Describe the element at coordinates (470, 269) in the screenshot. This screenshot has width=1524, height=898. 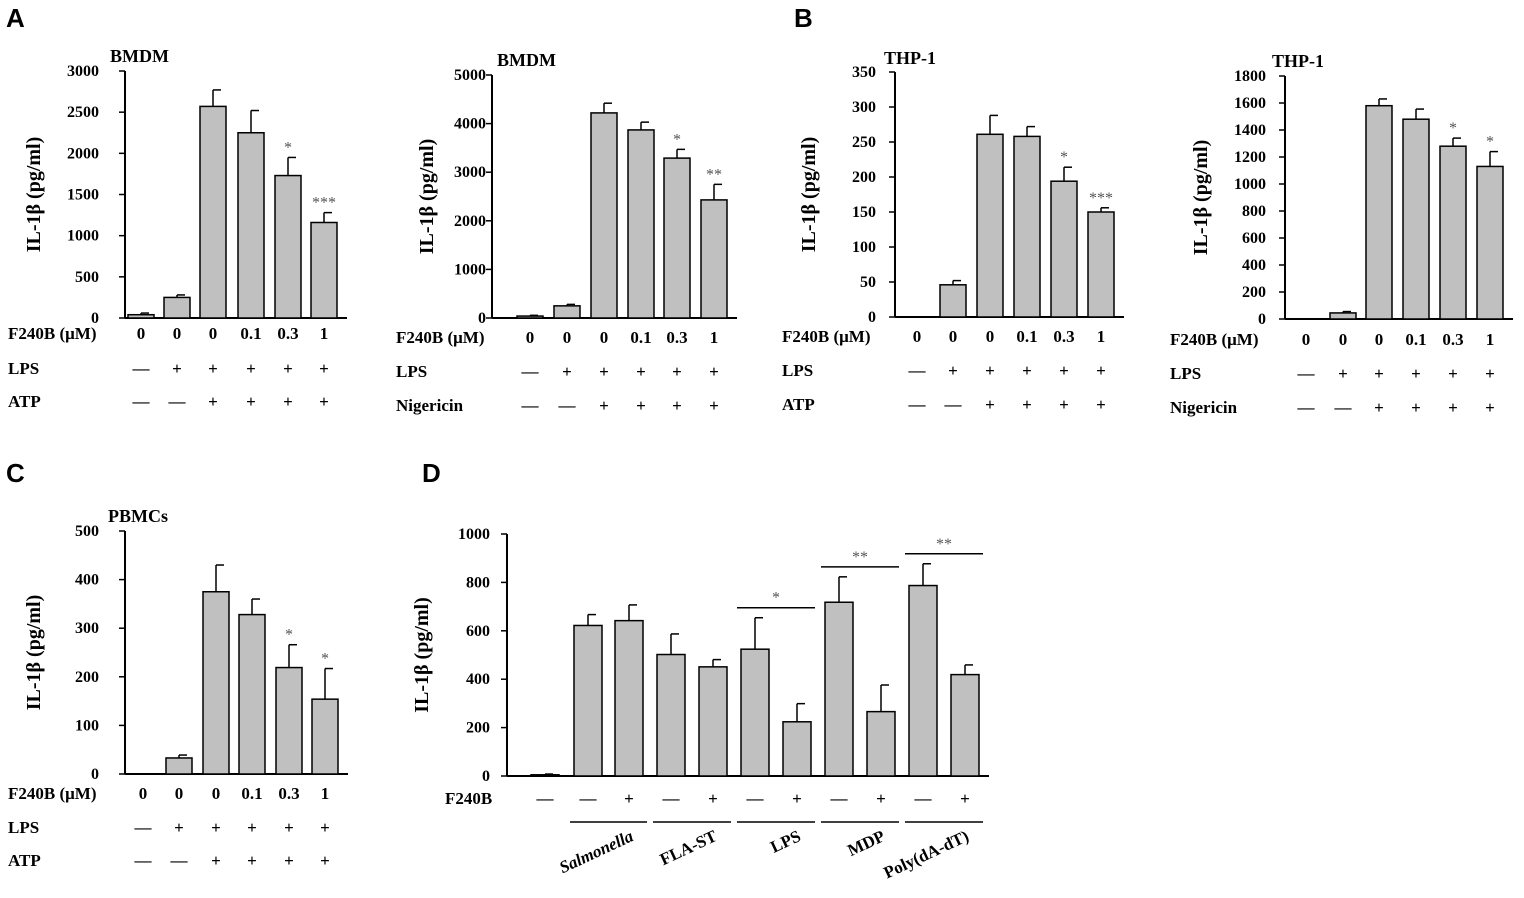
I see `y-tick-label: 1000` at that location.